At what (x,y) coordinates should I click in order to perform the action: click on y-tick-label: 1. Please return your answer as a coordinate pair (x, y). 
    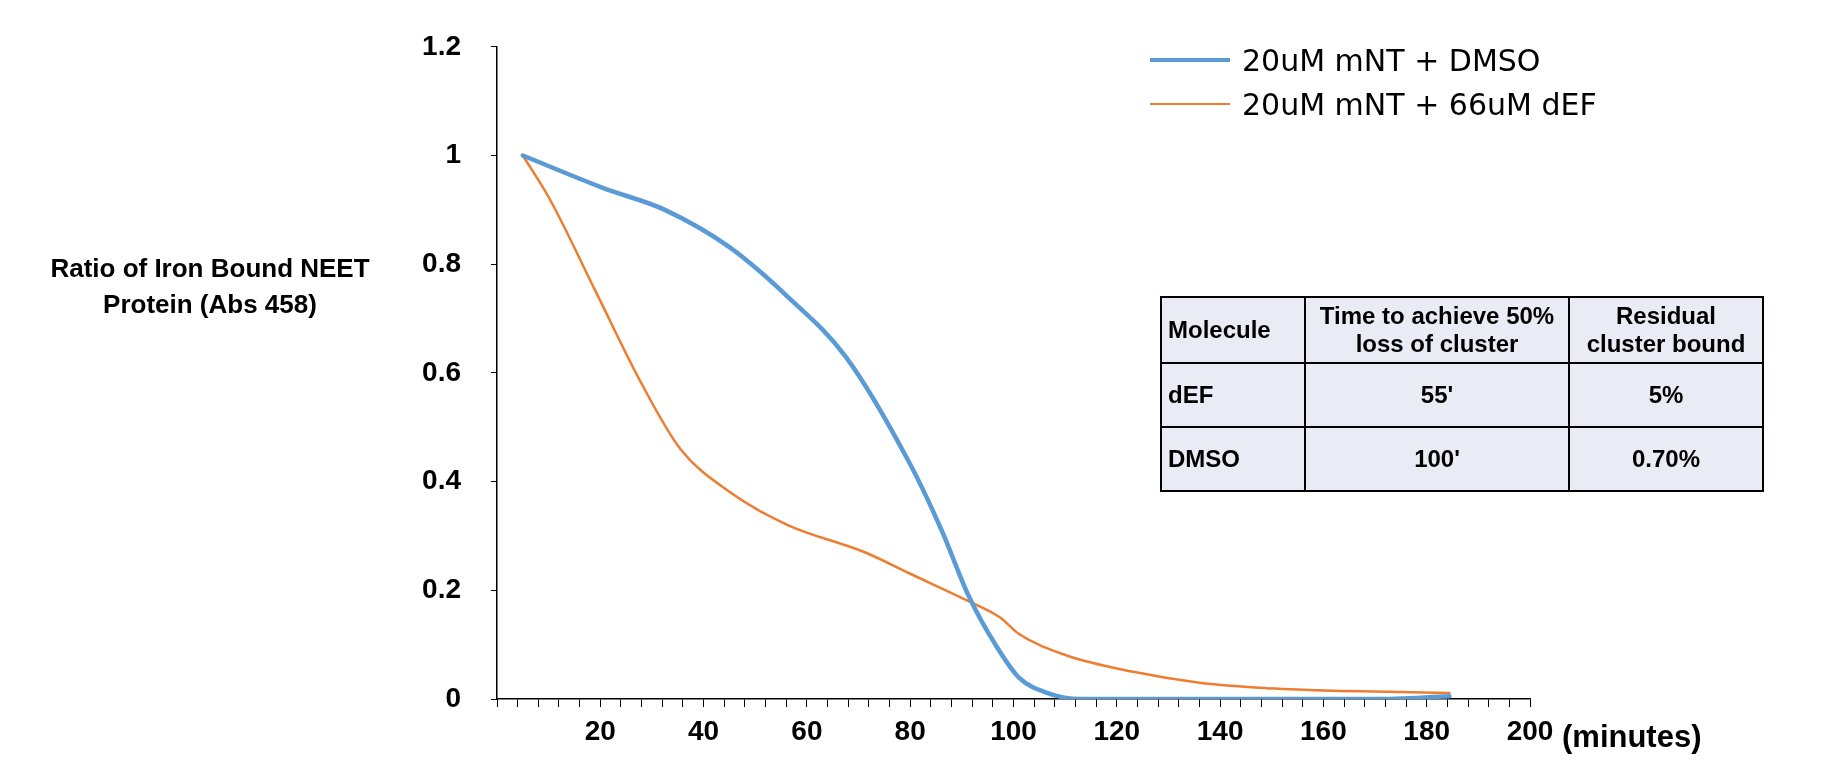
    Looking at the image, I should click on (453, 154).